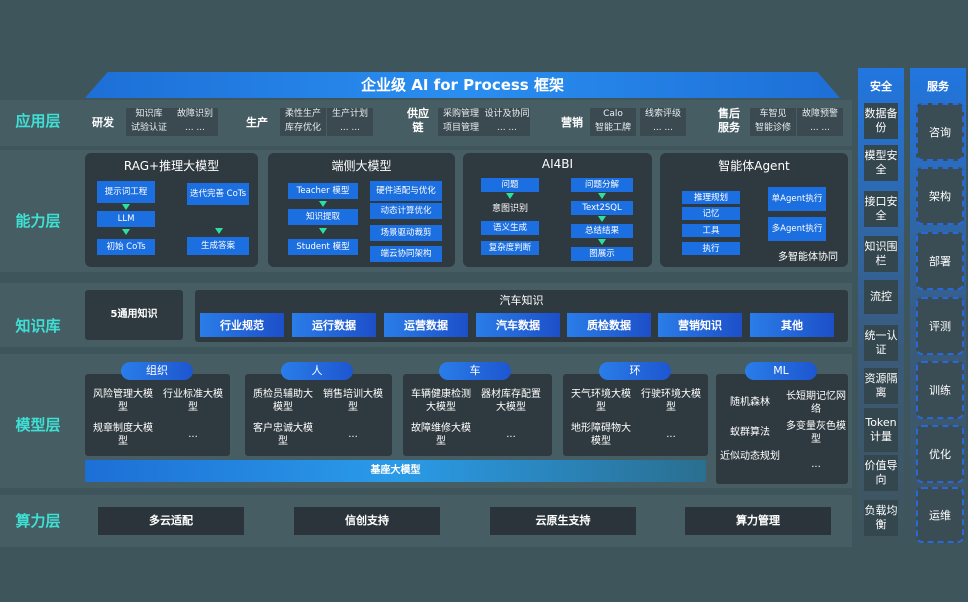 This screenshot has height=602, width=968. What do you see at coordinates (406, 254) in the screenshot?
I see `edge-step: 端云协同架构` at bounding box center [406, 254].